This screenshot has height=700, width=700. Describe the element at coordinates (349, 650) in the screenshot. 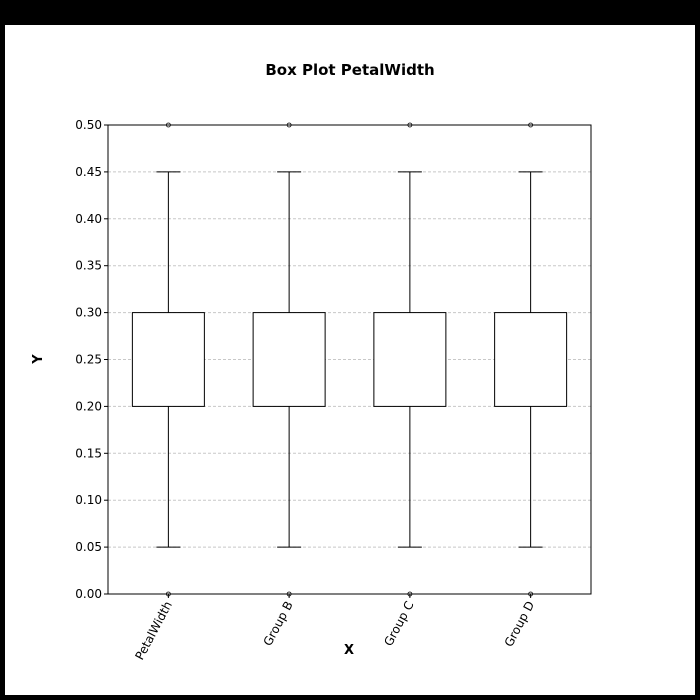

I see `x-axis-title: X` at that location.